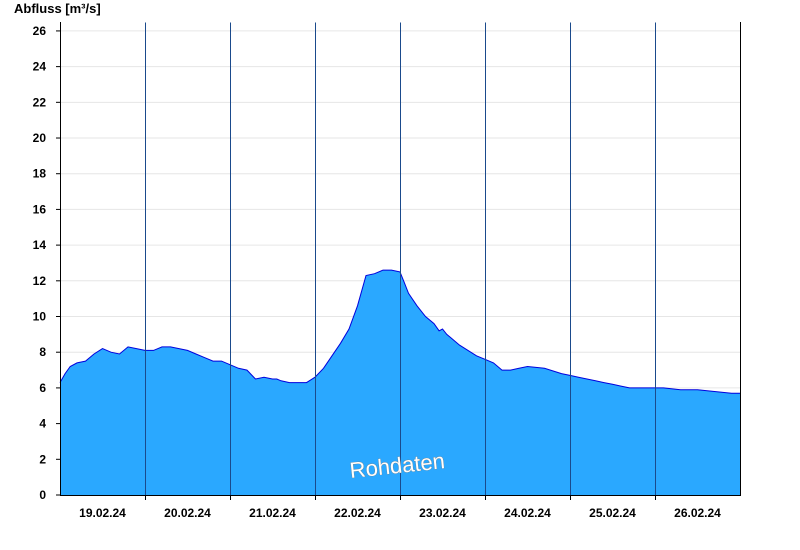 This screenshot has width=800, height=550. I want to click on x-tick-label: 21.02.24, so click(272, 513).